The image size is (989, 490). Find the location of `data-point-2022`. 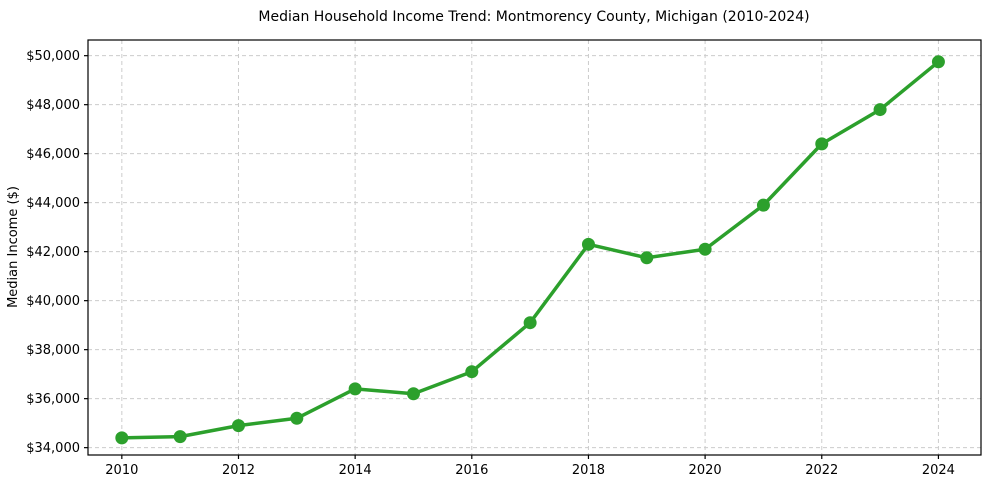

data-point-2022 is located at coordinates (822, 144).